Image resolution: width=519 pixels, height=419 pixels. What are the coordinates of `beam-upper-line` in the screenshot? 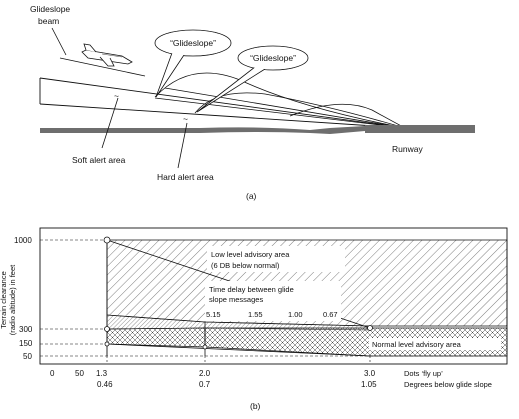 It's located at (222, 103).